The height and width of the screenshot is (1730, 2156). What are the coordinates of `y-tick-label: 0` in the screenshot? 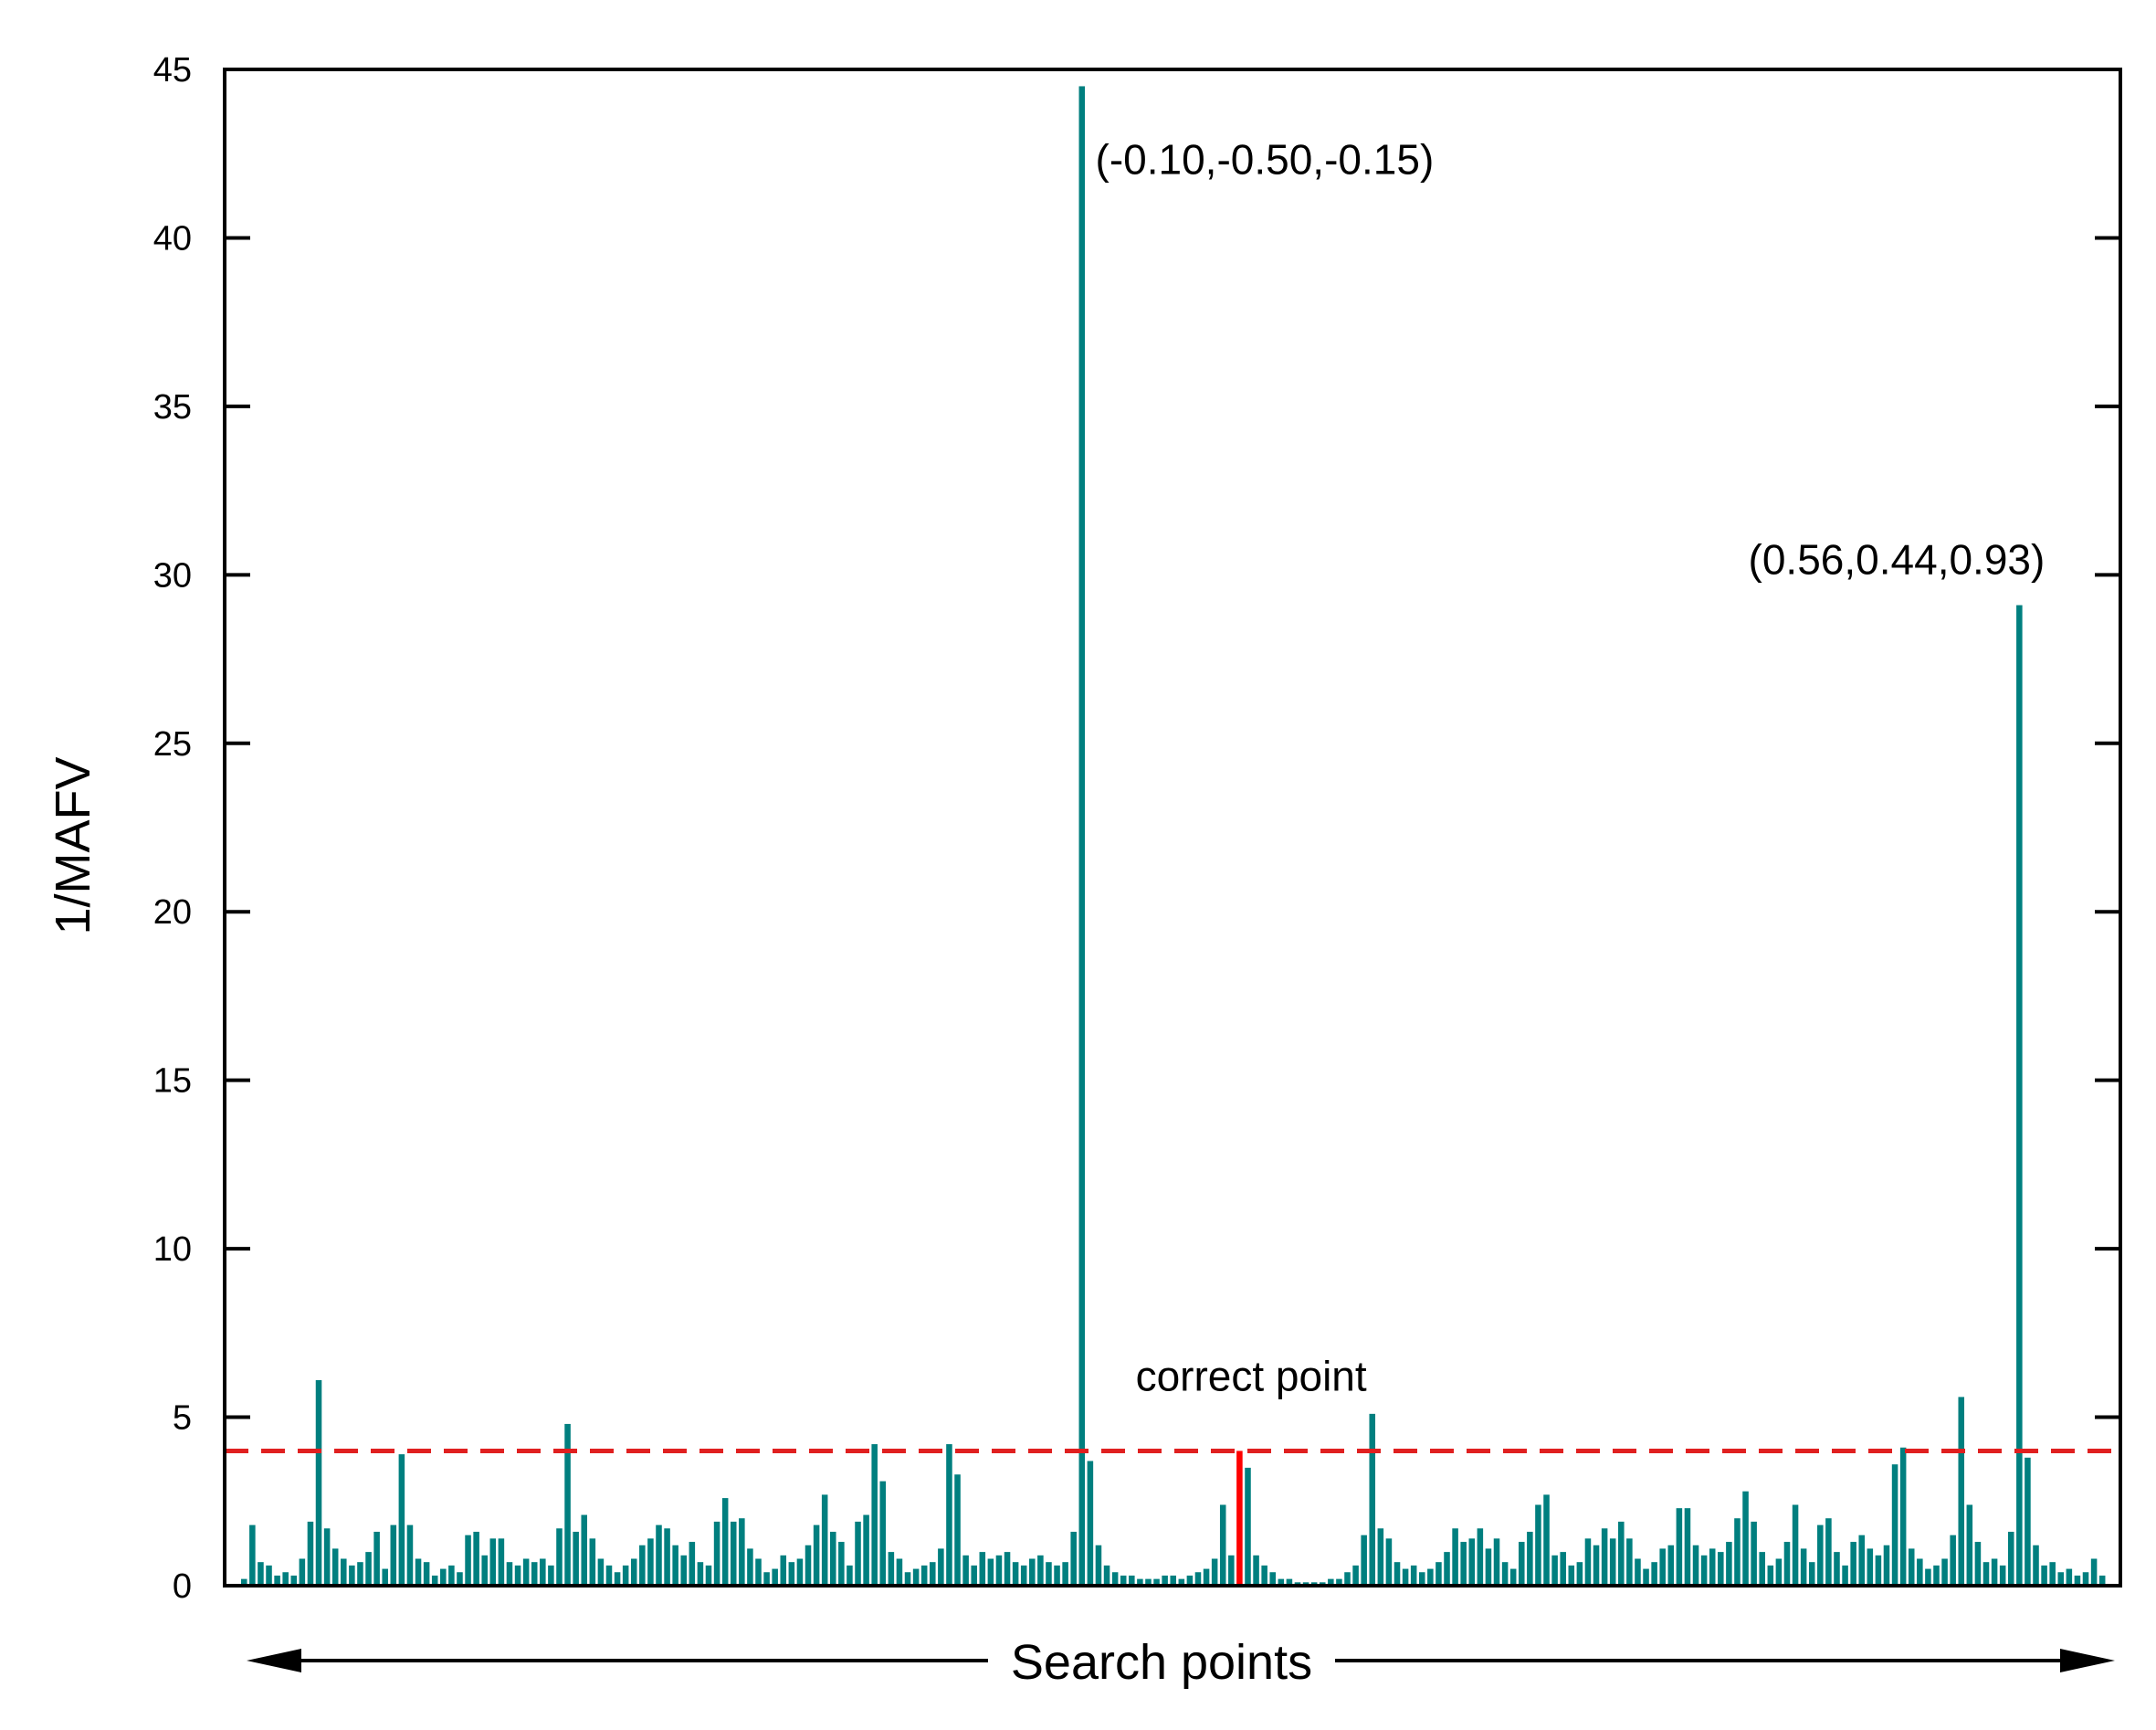 It's located at (182, 1586).